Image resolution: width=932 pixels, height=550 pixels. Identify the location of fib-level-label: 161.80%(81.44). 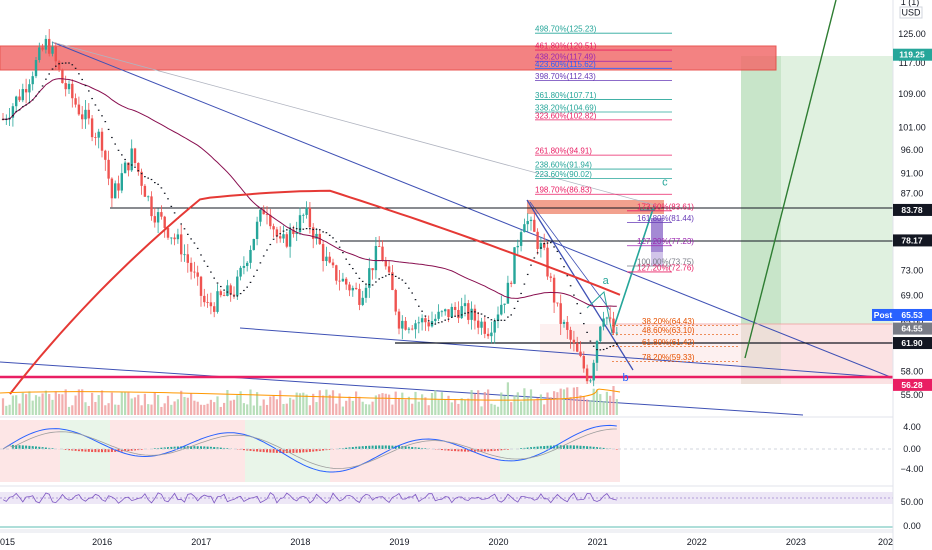
(665, 218).